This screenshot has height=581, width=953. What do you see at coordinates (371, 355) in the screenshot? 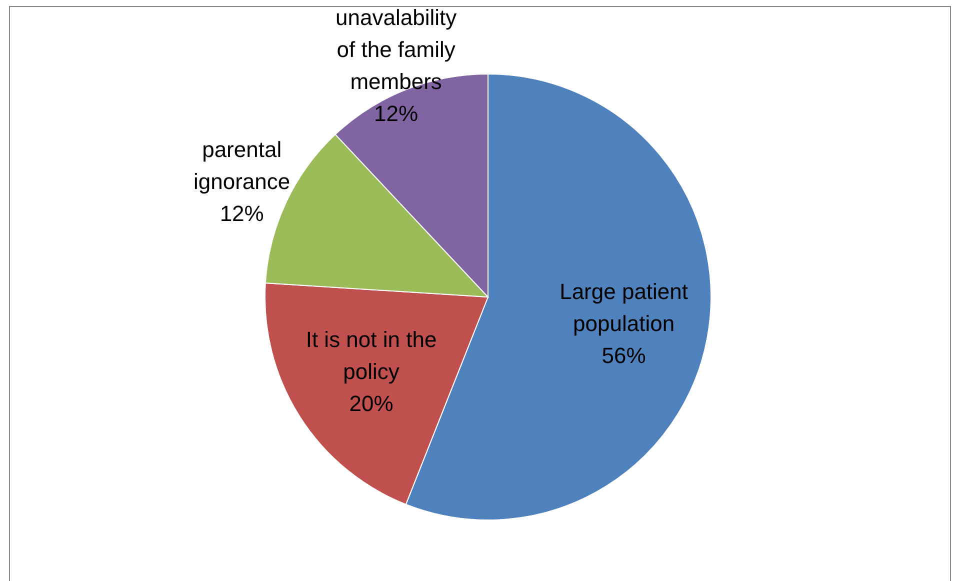
I see `slice-label: It is not in the policy` at bounding box center [371, 355].